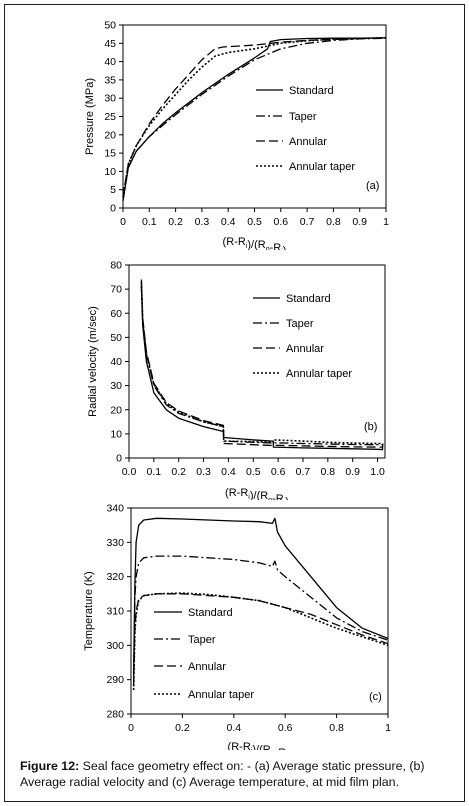 Image resolution: width=469 pixels, height=806 pixels. What do you see at coordinates (90, 116) in the screenshot?
I see `y-axis-label: Pressure (MPa)` at bounding box center [90, 116].